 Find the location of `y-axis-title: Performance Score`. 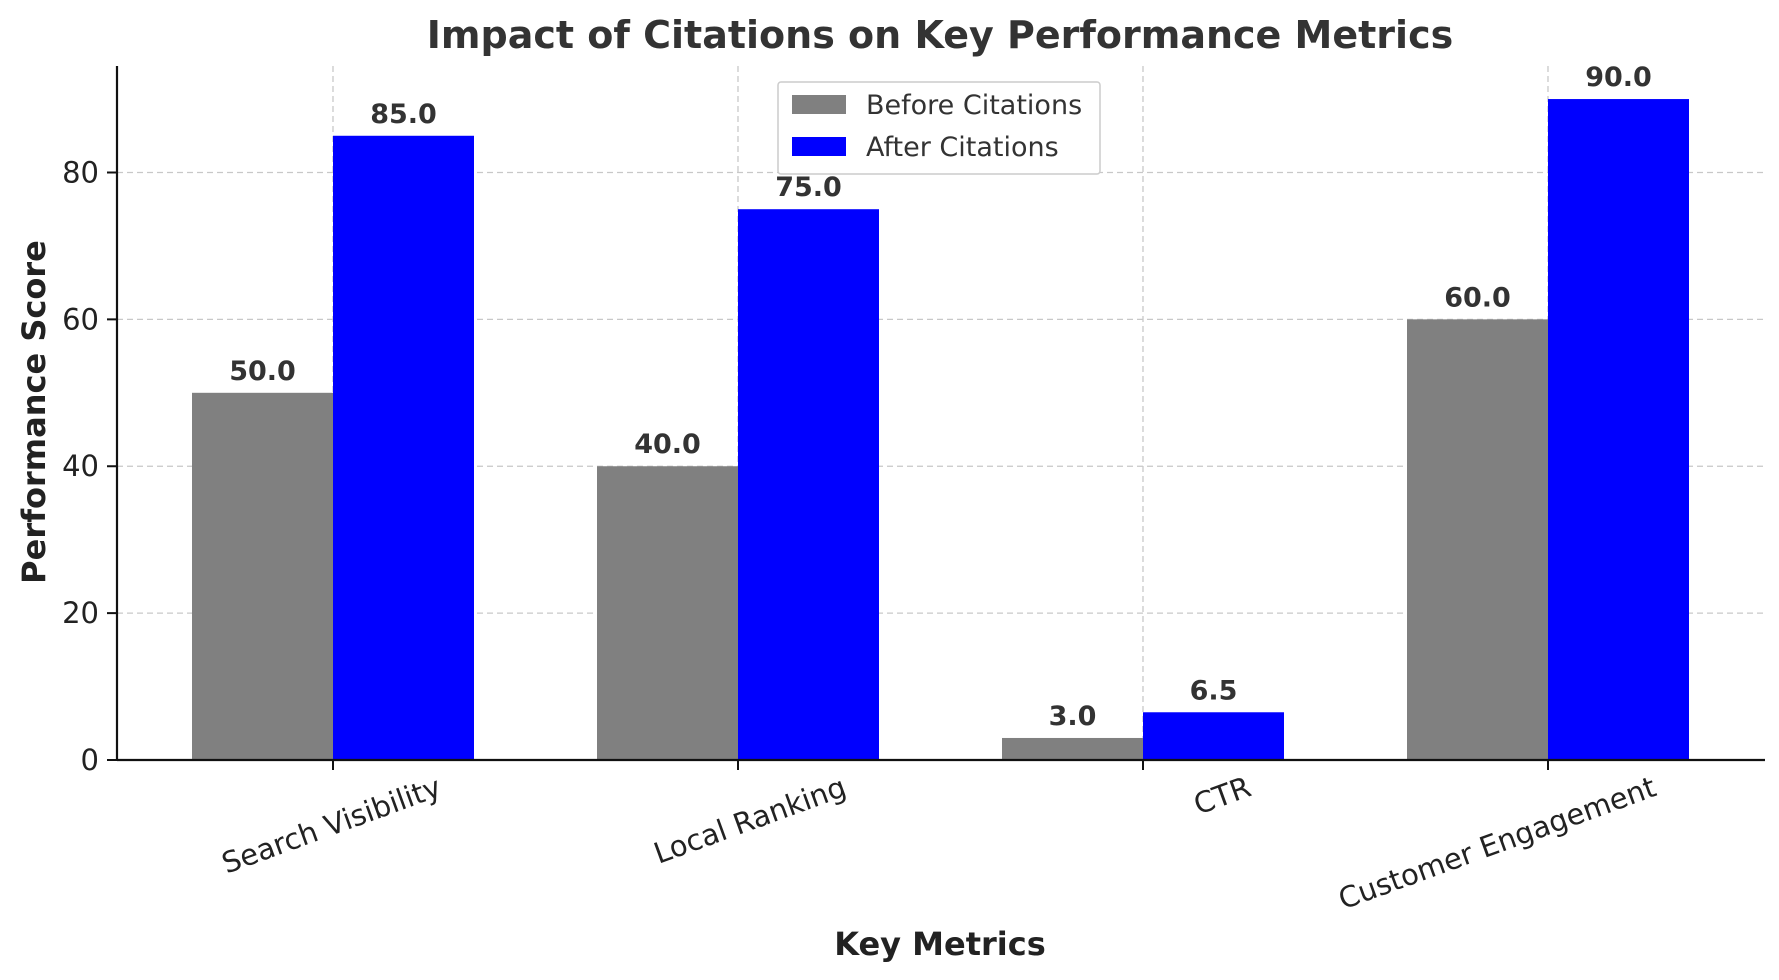

y-axis-title: Performance Score is located at coordinates (34, 412).